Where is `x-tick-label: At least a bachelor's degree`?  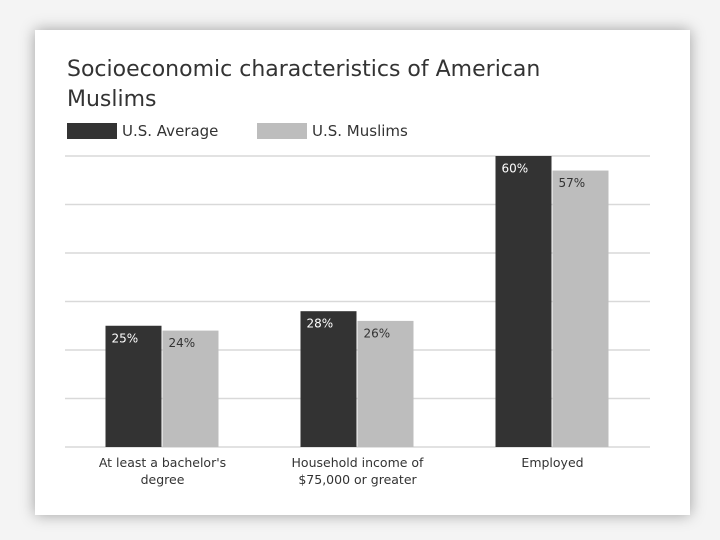 x-tick-label: At least a bachelor's degree is located at coordinates (162, 471).